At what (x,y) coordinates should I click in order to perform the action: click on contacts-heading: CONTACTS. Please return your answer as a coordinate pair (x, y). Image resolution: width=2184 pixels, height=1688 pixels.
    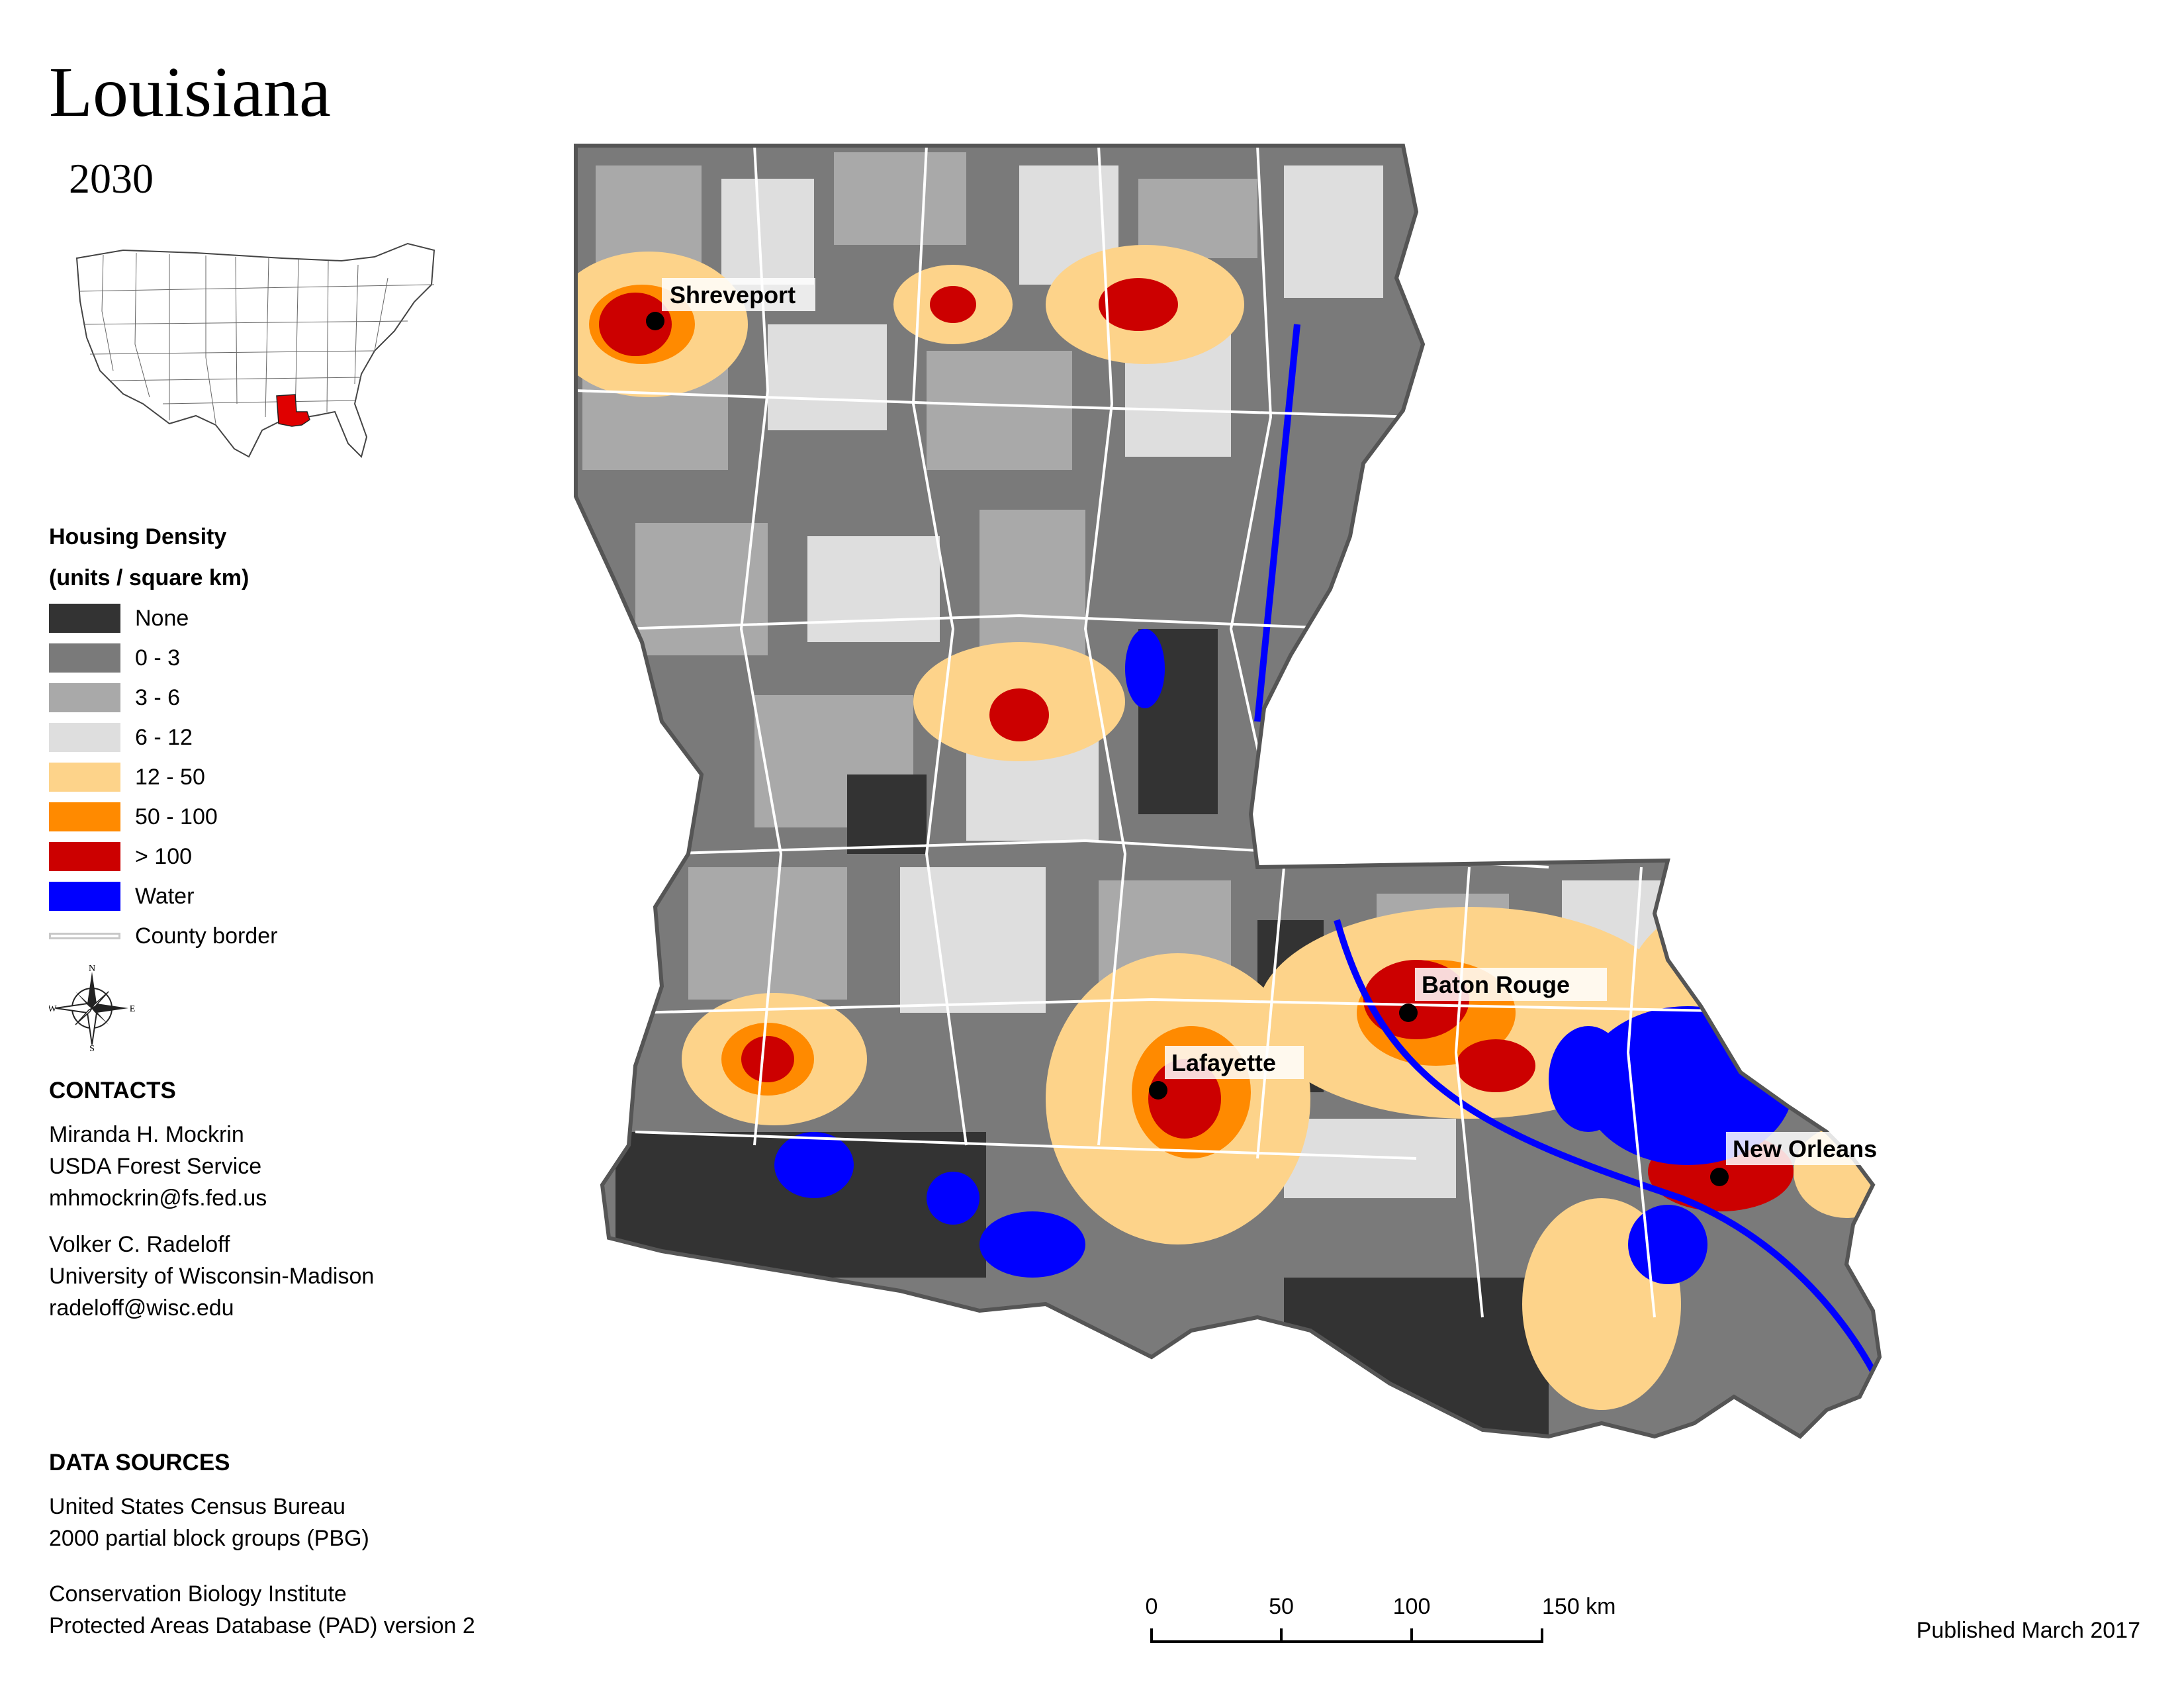
    Looking at the image, I should click on (113, 1090).